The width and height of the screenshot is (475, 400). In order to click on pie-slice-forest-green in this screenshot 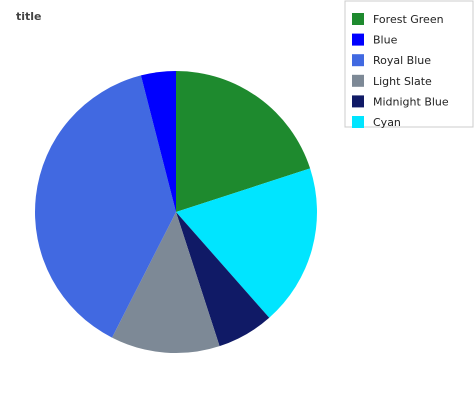, I will do `click(243, 141)`.